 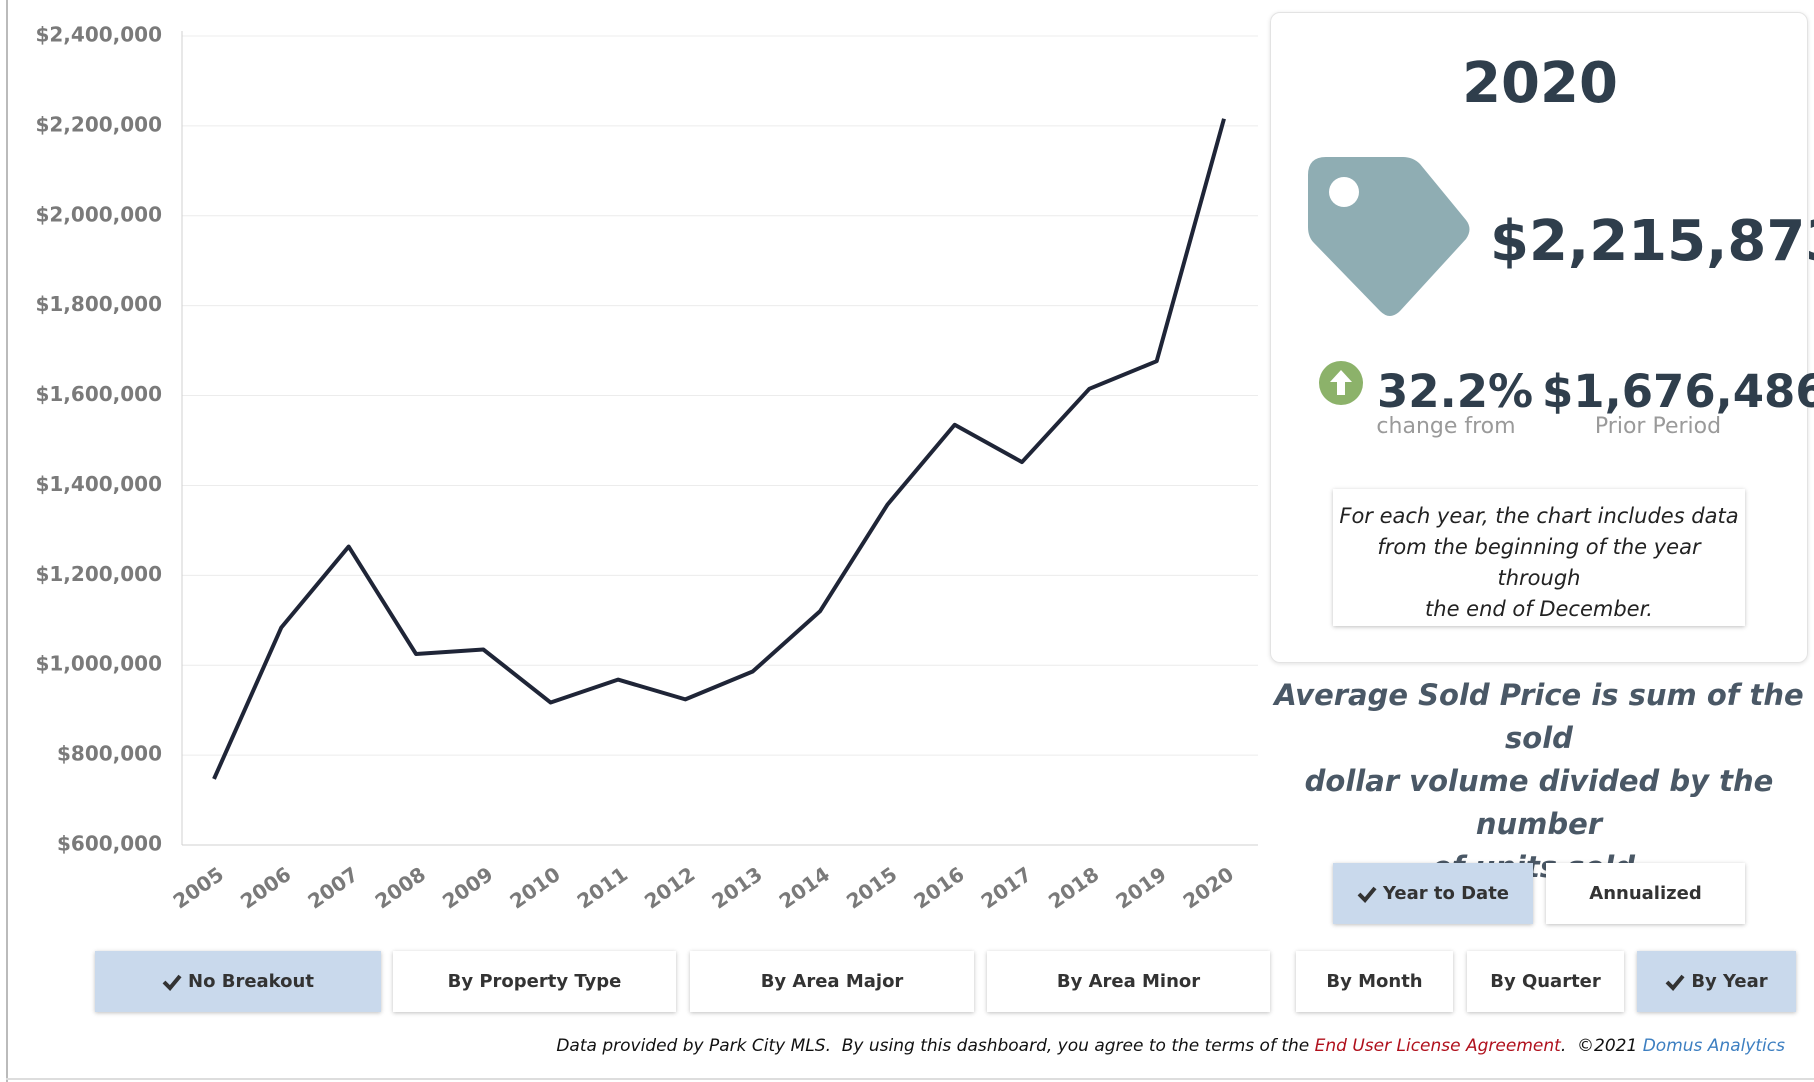 What do you see at coordinates (534, 888) in the screenshot?
I see `x-tick-label: 2010` at bounding box center [534, 888].